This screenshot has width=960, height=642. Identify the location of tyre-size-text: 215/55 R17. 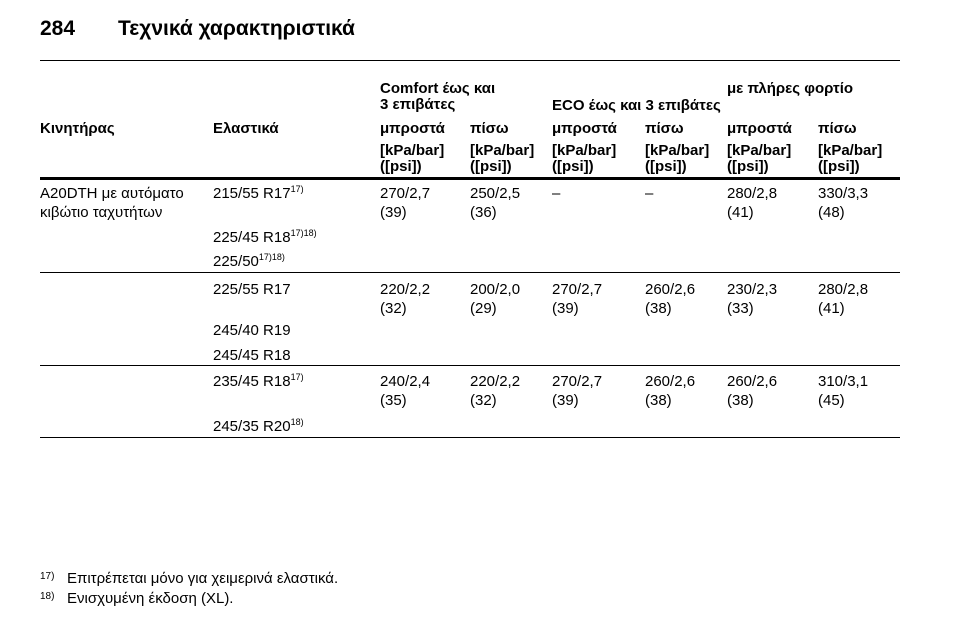
(252, 193).